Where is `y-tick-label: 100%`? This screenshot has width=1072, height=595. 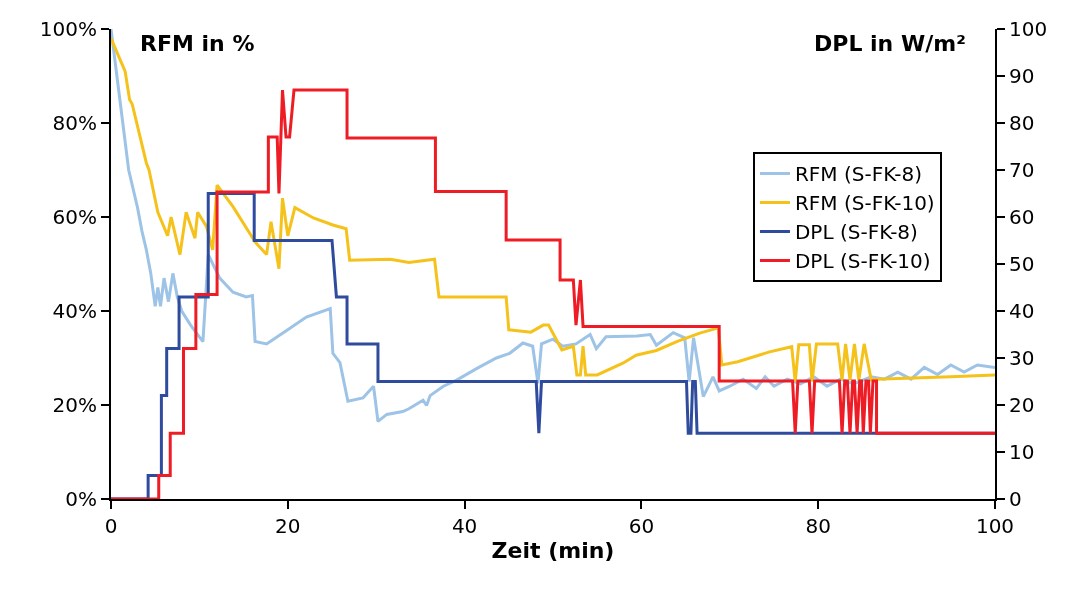 y-tick-label: 100% is located at coordinates (68, 29).